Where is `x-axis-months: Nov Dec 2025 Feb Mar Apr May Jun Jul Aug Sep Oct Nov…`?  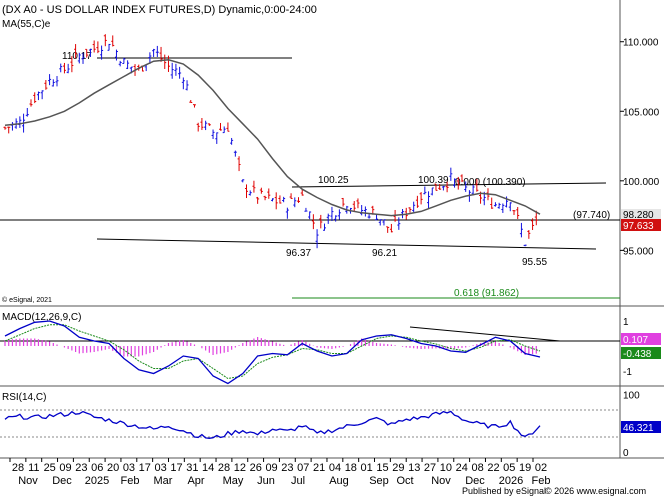 x-axis-months: Nov Dec 2025 Feb Mar Apr May Jun Jul Aug Sep Oct Nov… is located at coordinates (284, 481).